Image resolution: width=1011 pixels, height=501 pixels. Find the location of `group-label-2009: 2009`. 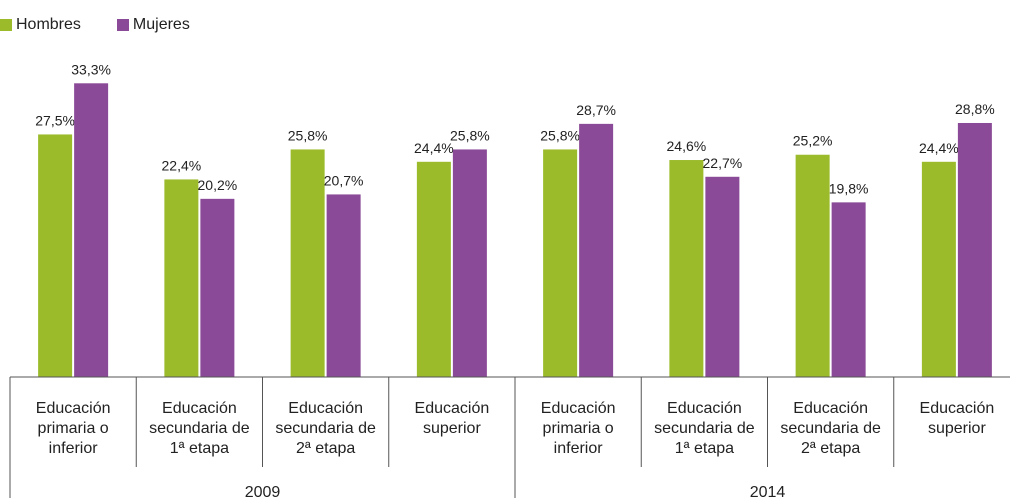

group-label-2009: 2009 is located at coordinates (263, 492).